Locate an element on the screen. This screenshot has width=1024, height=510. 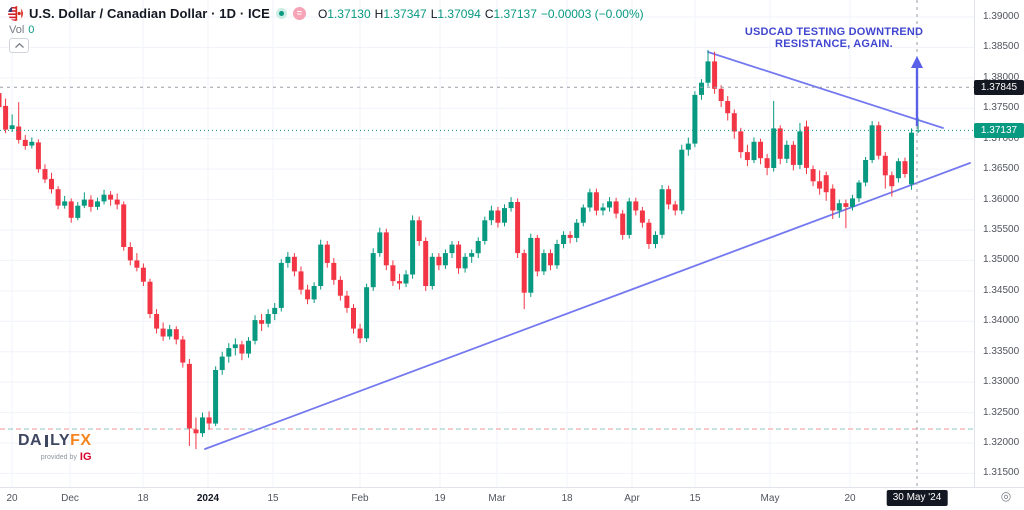
dailyfx-logo-bar is located at coordinates (47, 441).